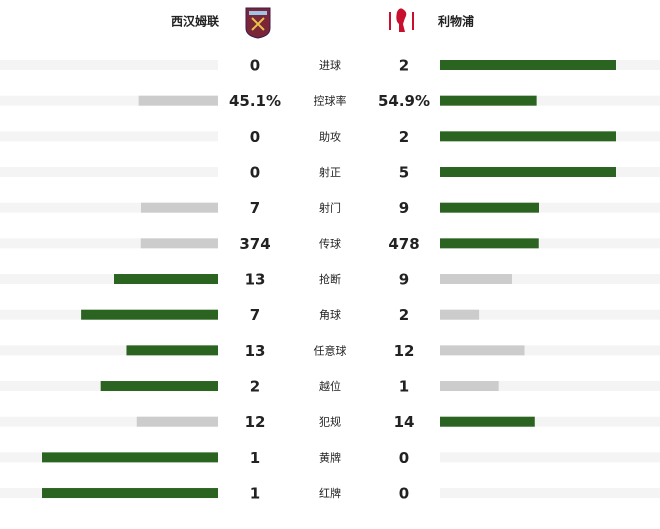  Describe the element at coordinates (258, 23) in the screenshot. I see `home-logo` at that location.